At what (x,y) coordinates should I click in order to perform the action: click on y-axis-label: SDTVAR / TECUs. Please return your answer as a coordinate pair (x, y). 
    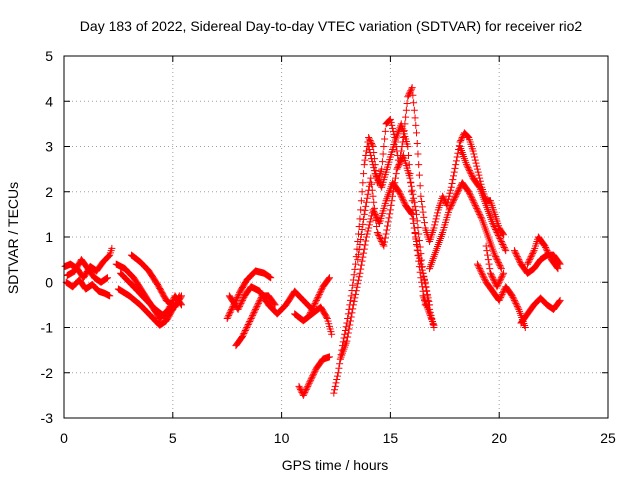
    Looking at the image, I should click on (13, 238).